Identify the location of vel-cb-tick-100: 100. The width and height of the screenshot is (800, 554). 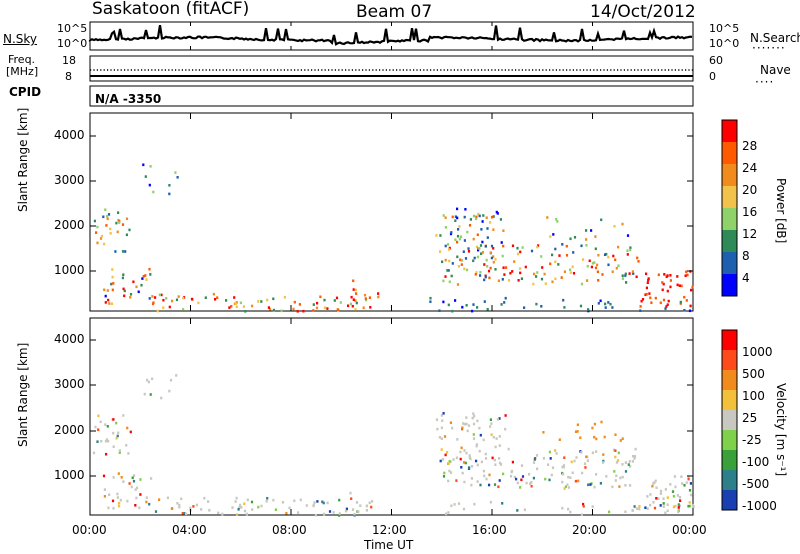
(753, 396).